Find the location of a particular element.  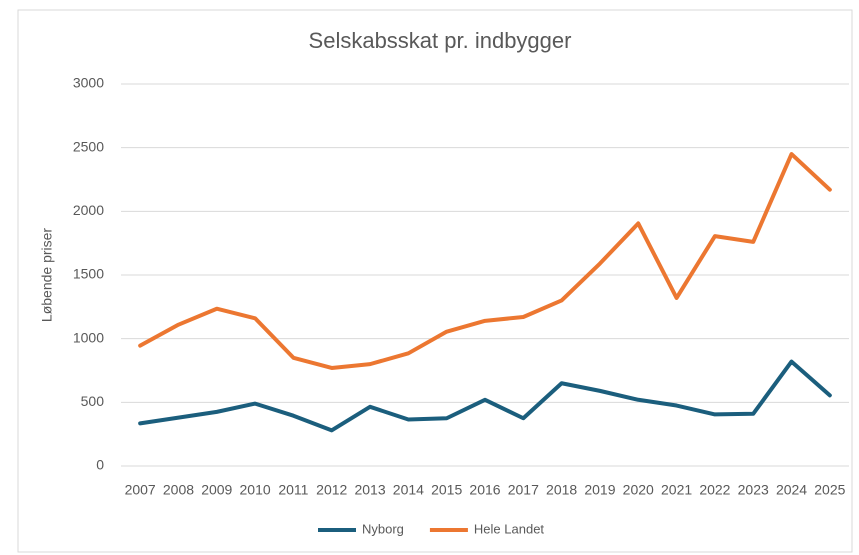

x-tick-label: 2018 is located at coordinates (561, 490).